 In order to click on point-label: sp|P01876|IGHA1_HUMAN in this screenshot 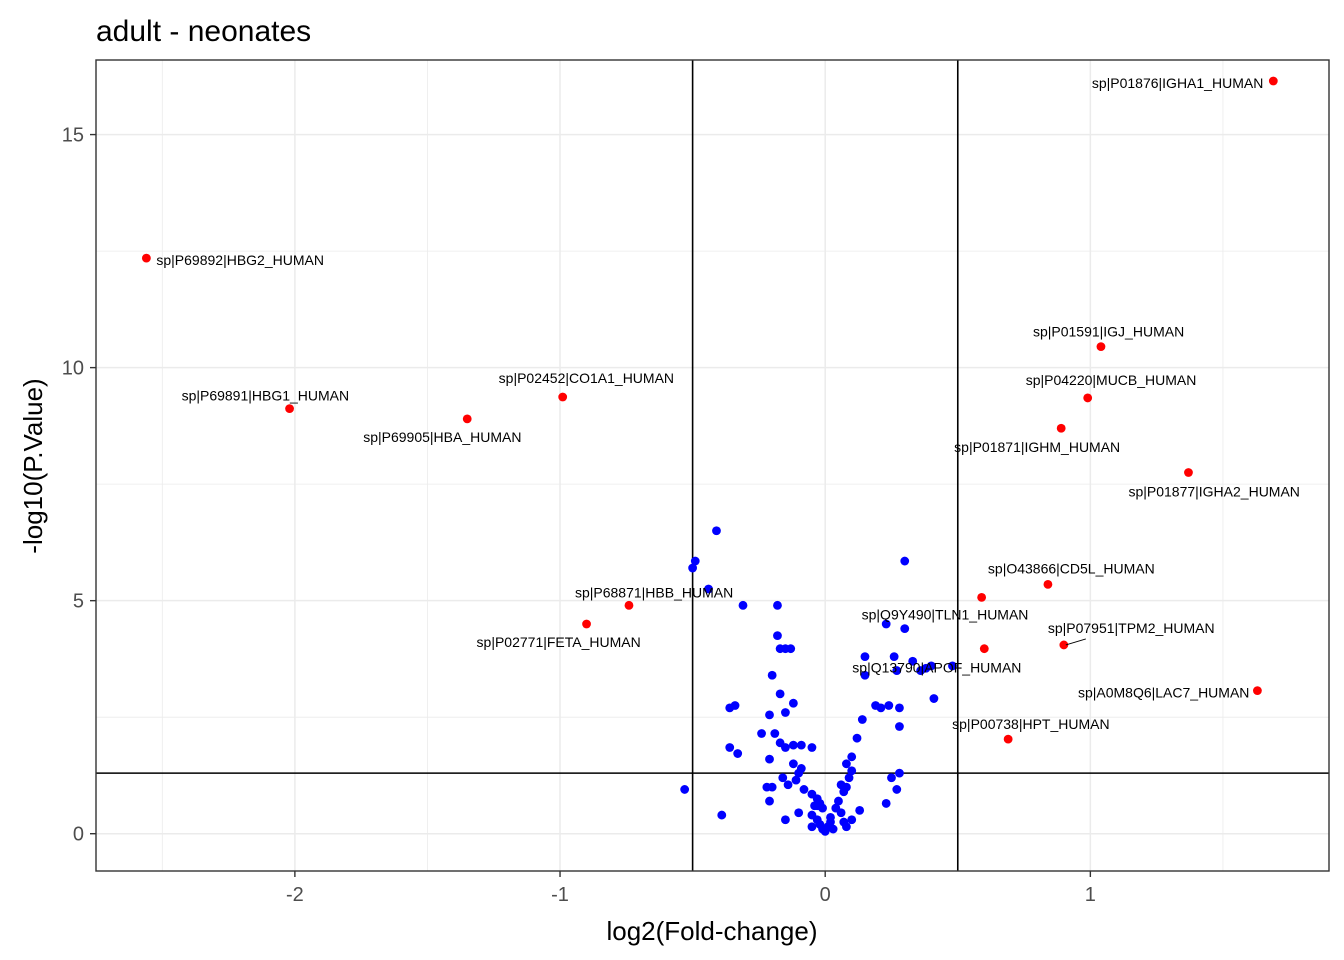, I will do `click(1177, 83)`.